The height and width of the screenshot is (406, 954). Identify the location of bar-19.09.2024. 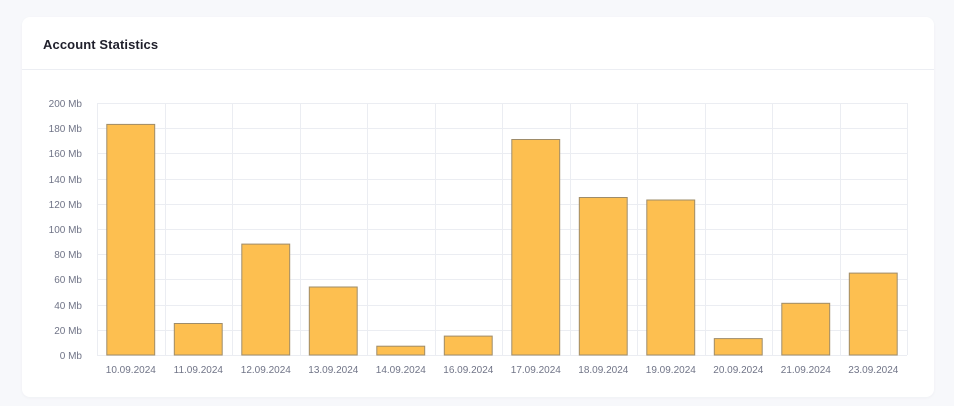
(671, 277).